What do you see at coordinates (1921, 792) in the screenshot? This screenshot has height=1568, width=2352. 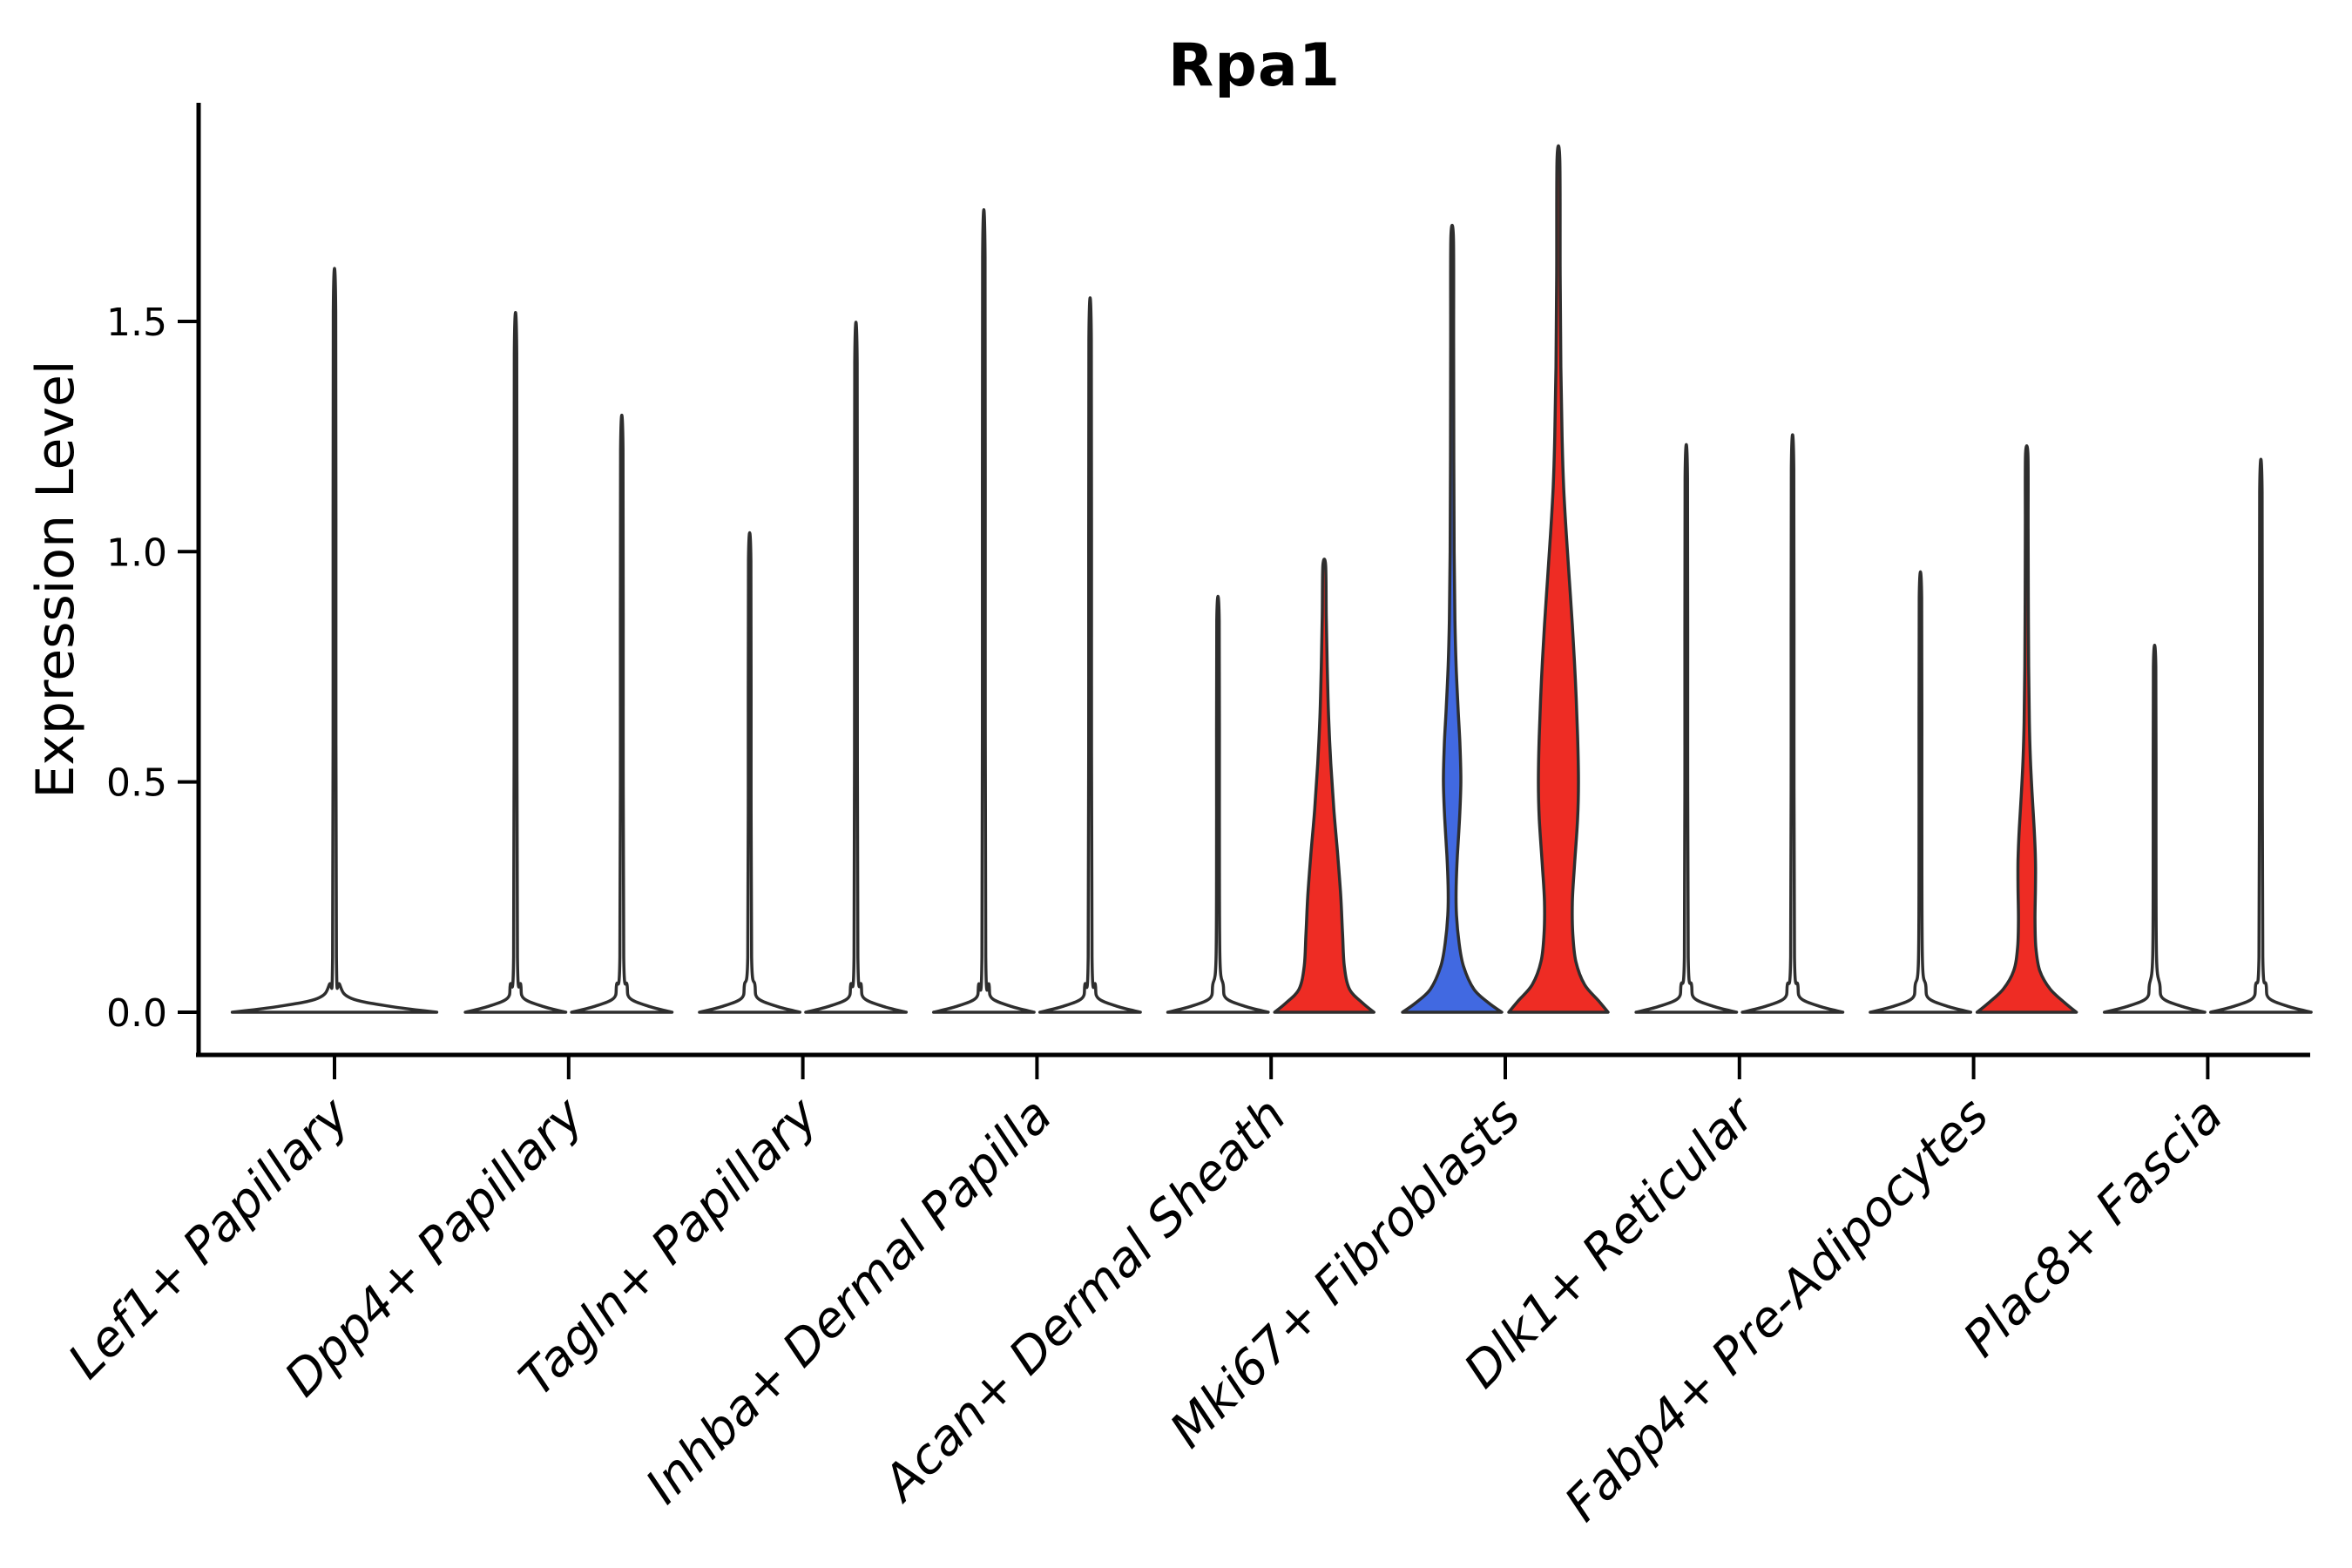 I see `violin-fabp4-pre-adipocytes-left` at bounding box center [1921, 792].